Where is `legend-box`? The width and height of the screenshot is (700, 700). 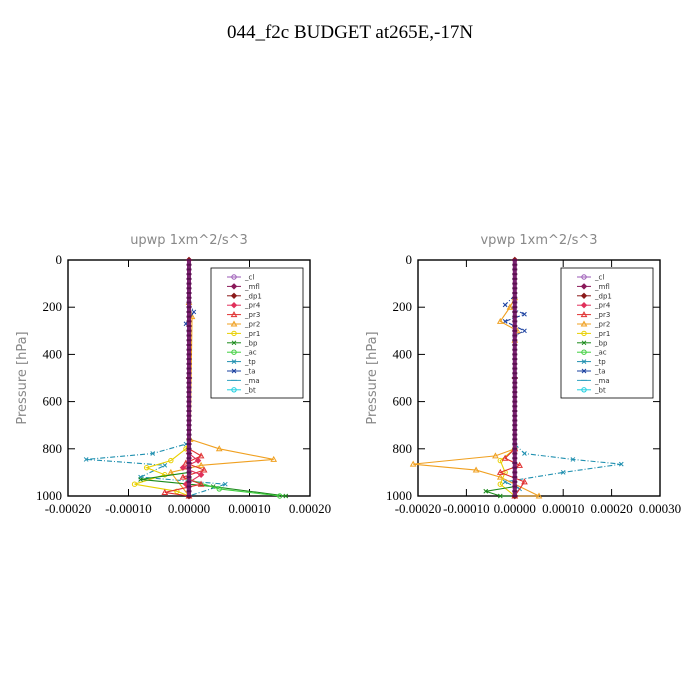 legend-box is located at coordinates (607, 333).